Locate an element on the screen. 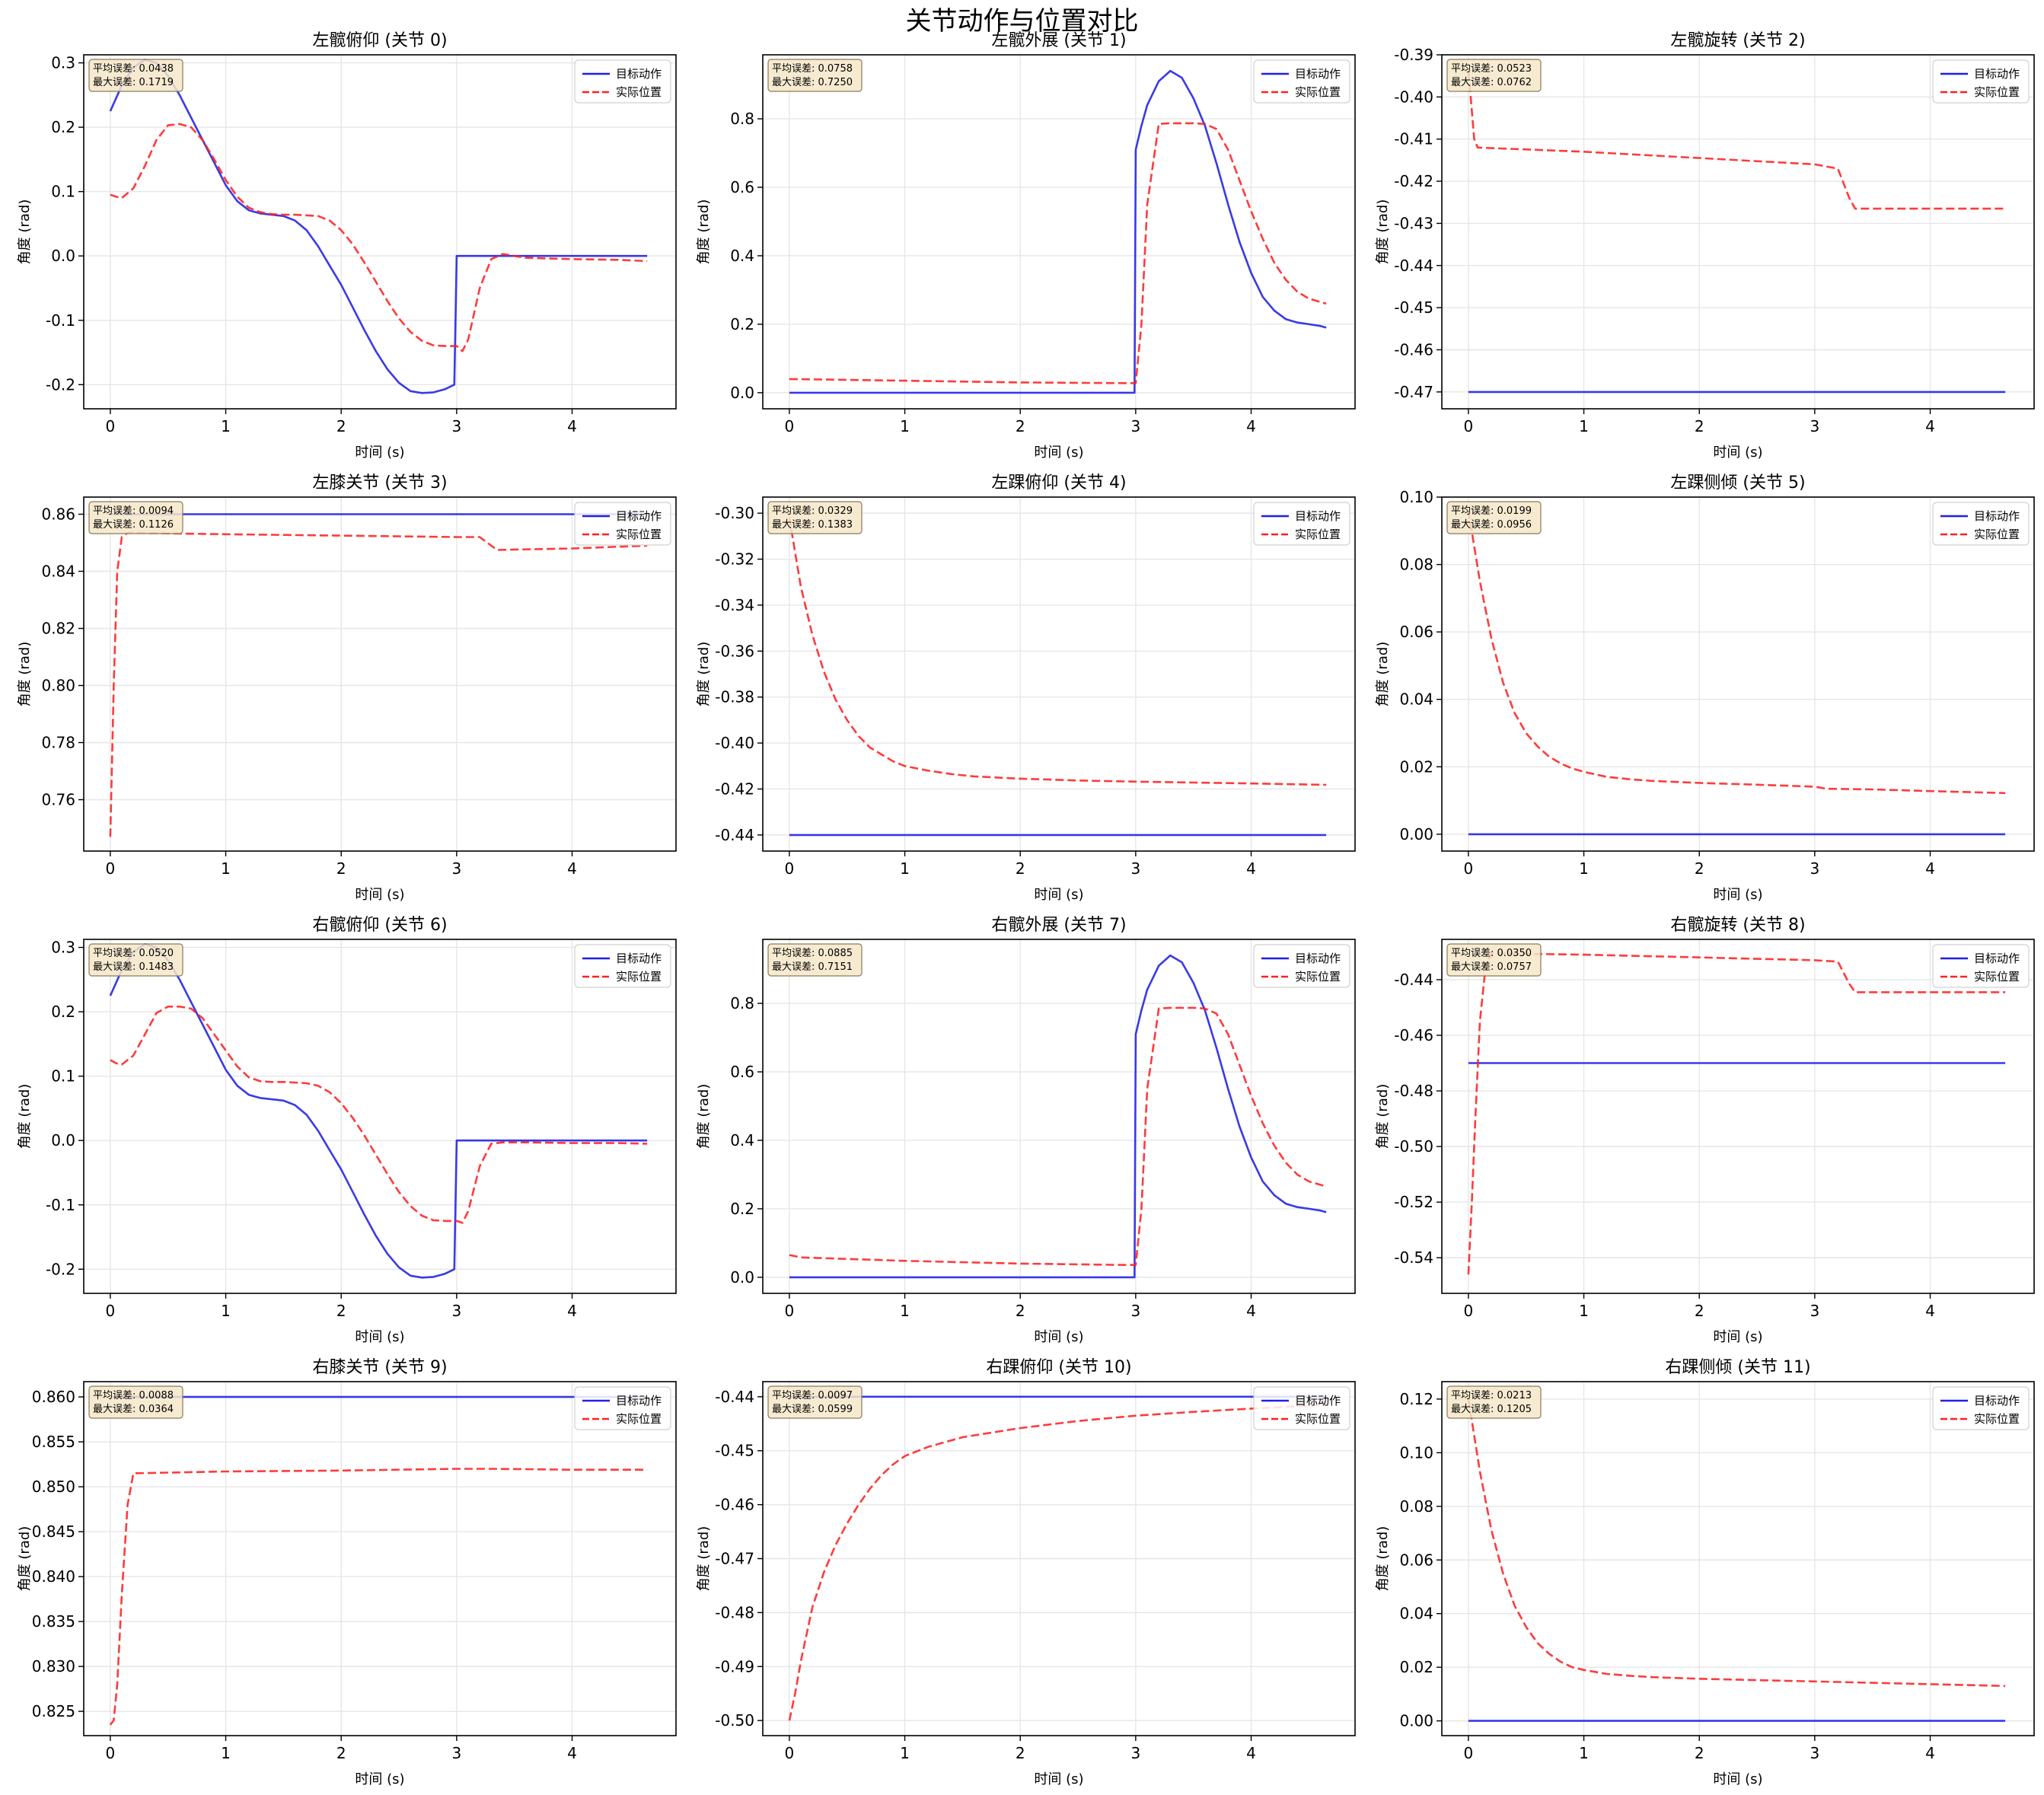 The height and width of the screenshot is (1795, 2044). y-tick-label: 0.850 is located at coordinates (53, 1487).